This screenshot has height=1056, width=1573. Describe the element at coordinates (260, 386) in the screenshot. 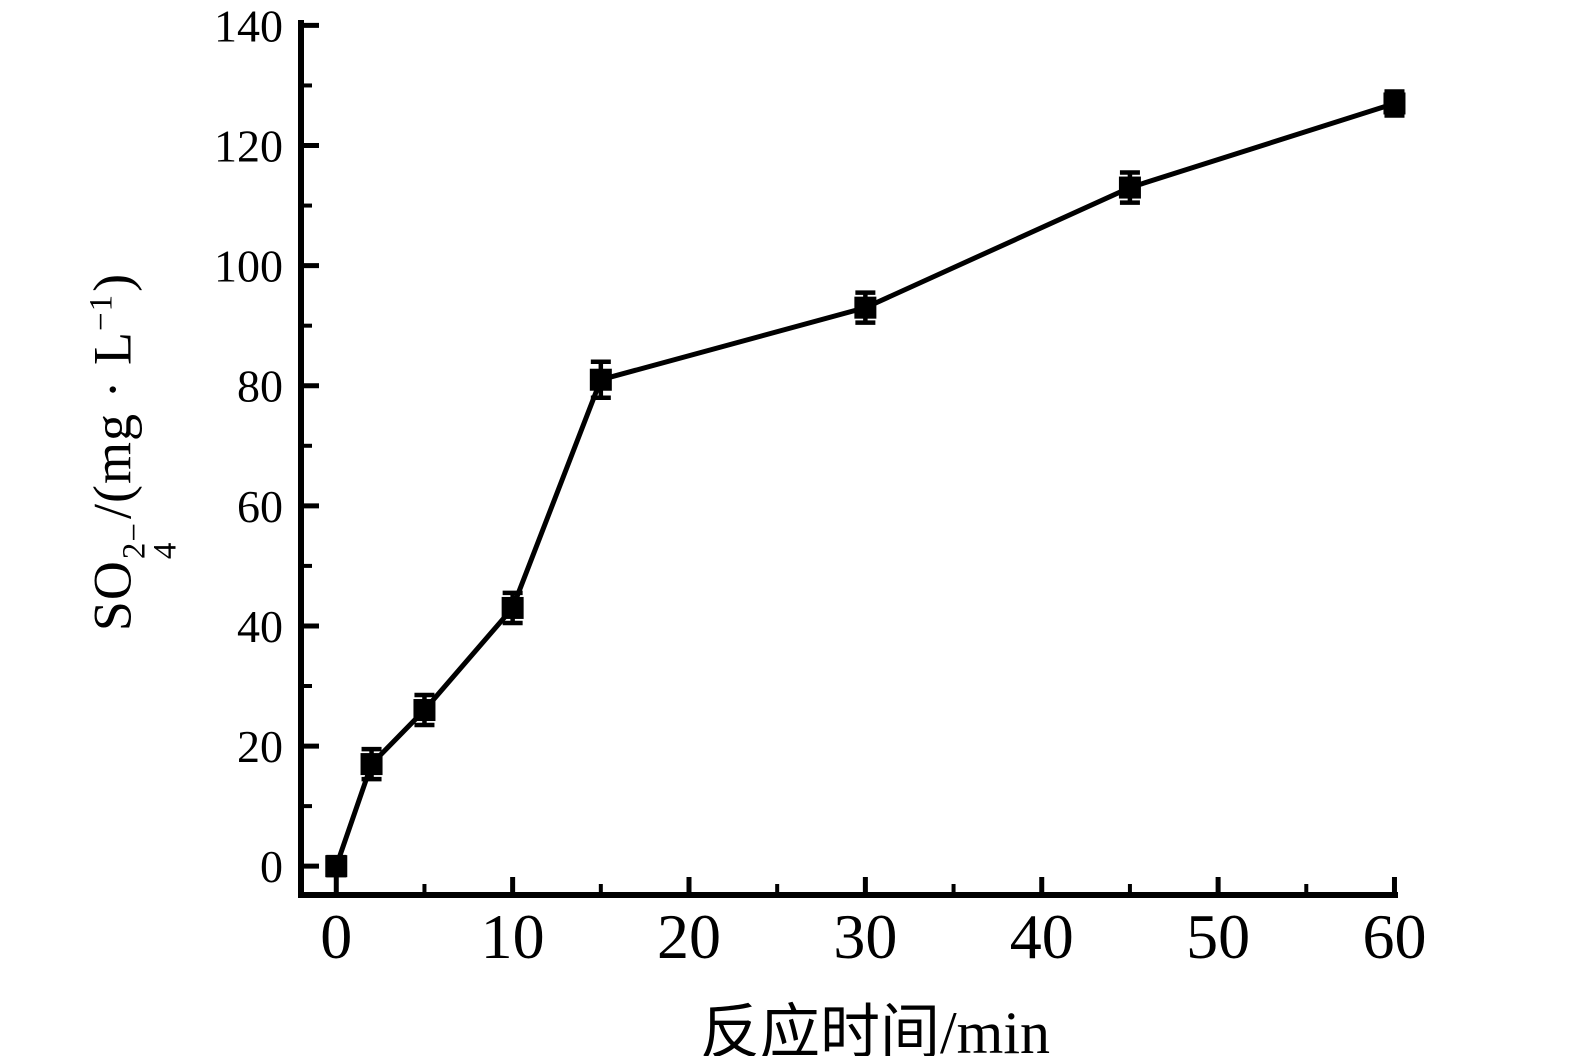

I see `y-tick-label: 80` at that location.